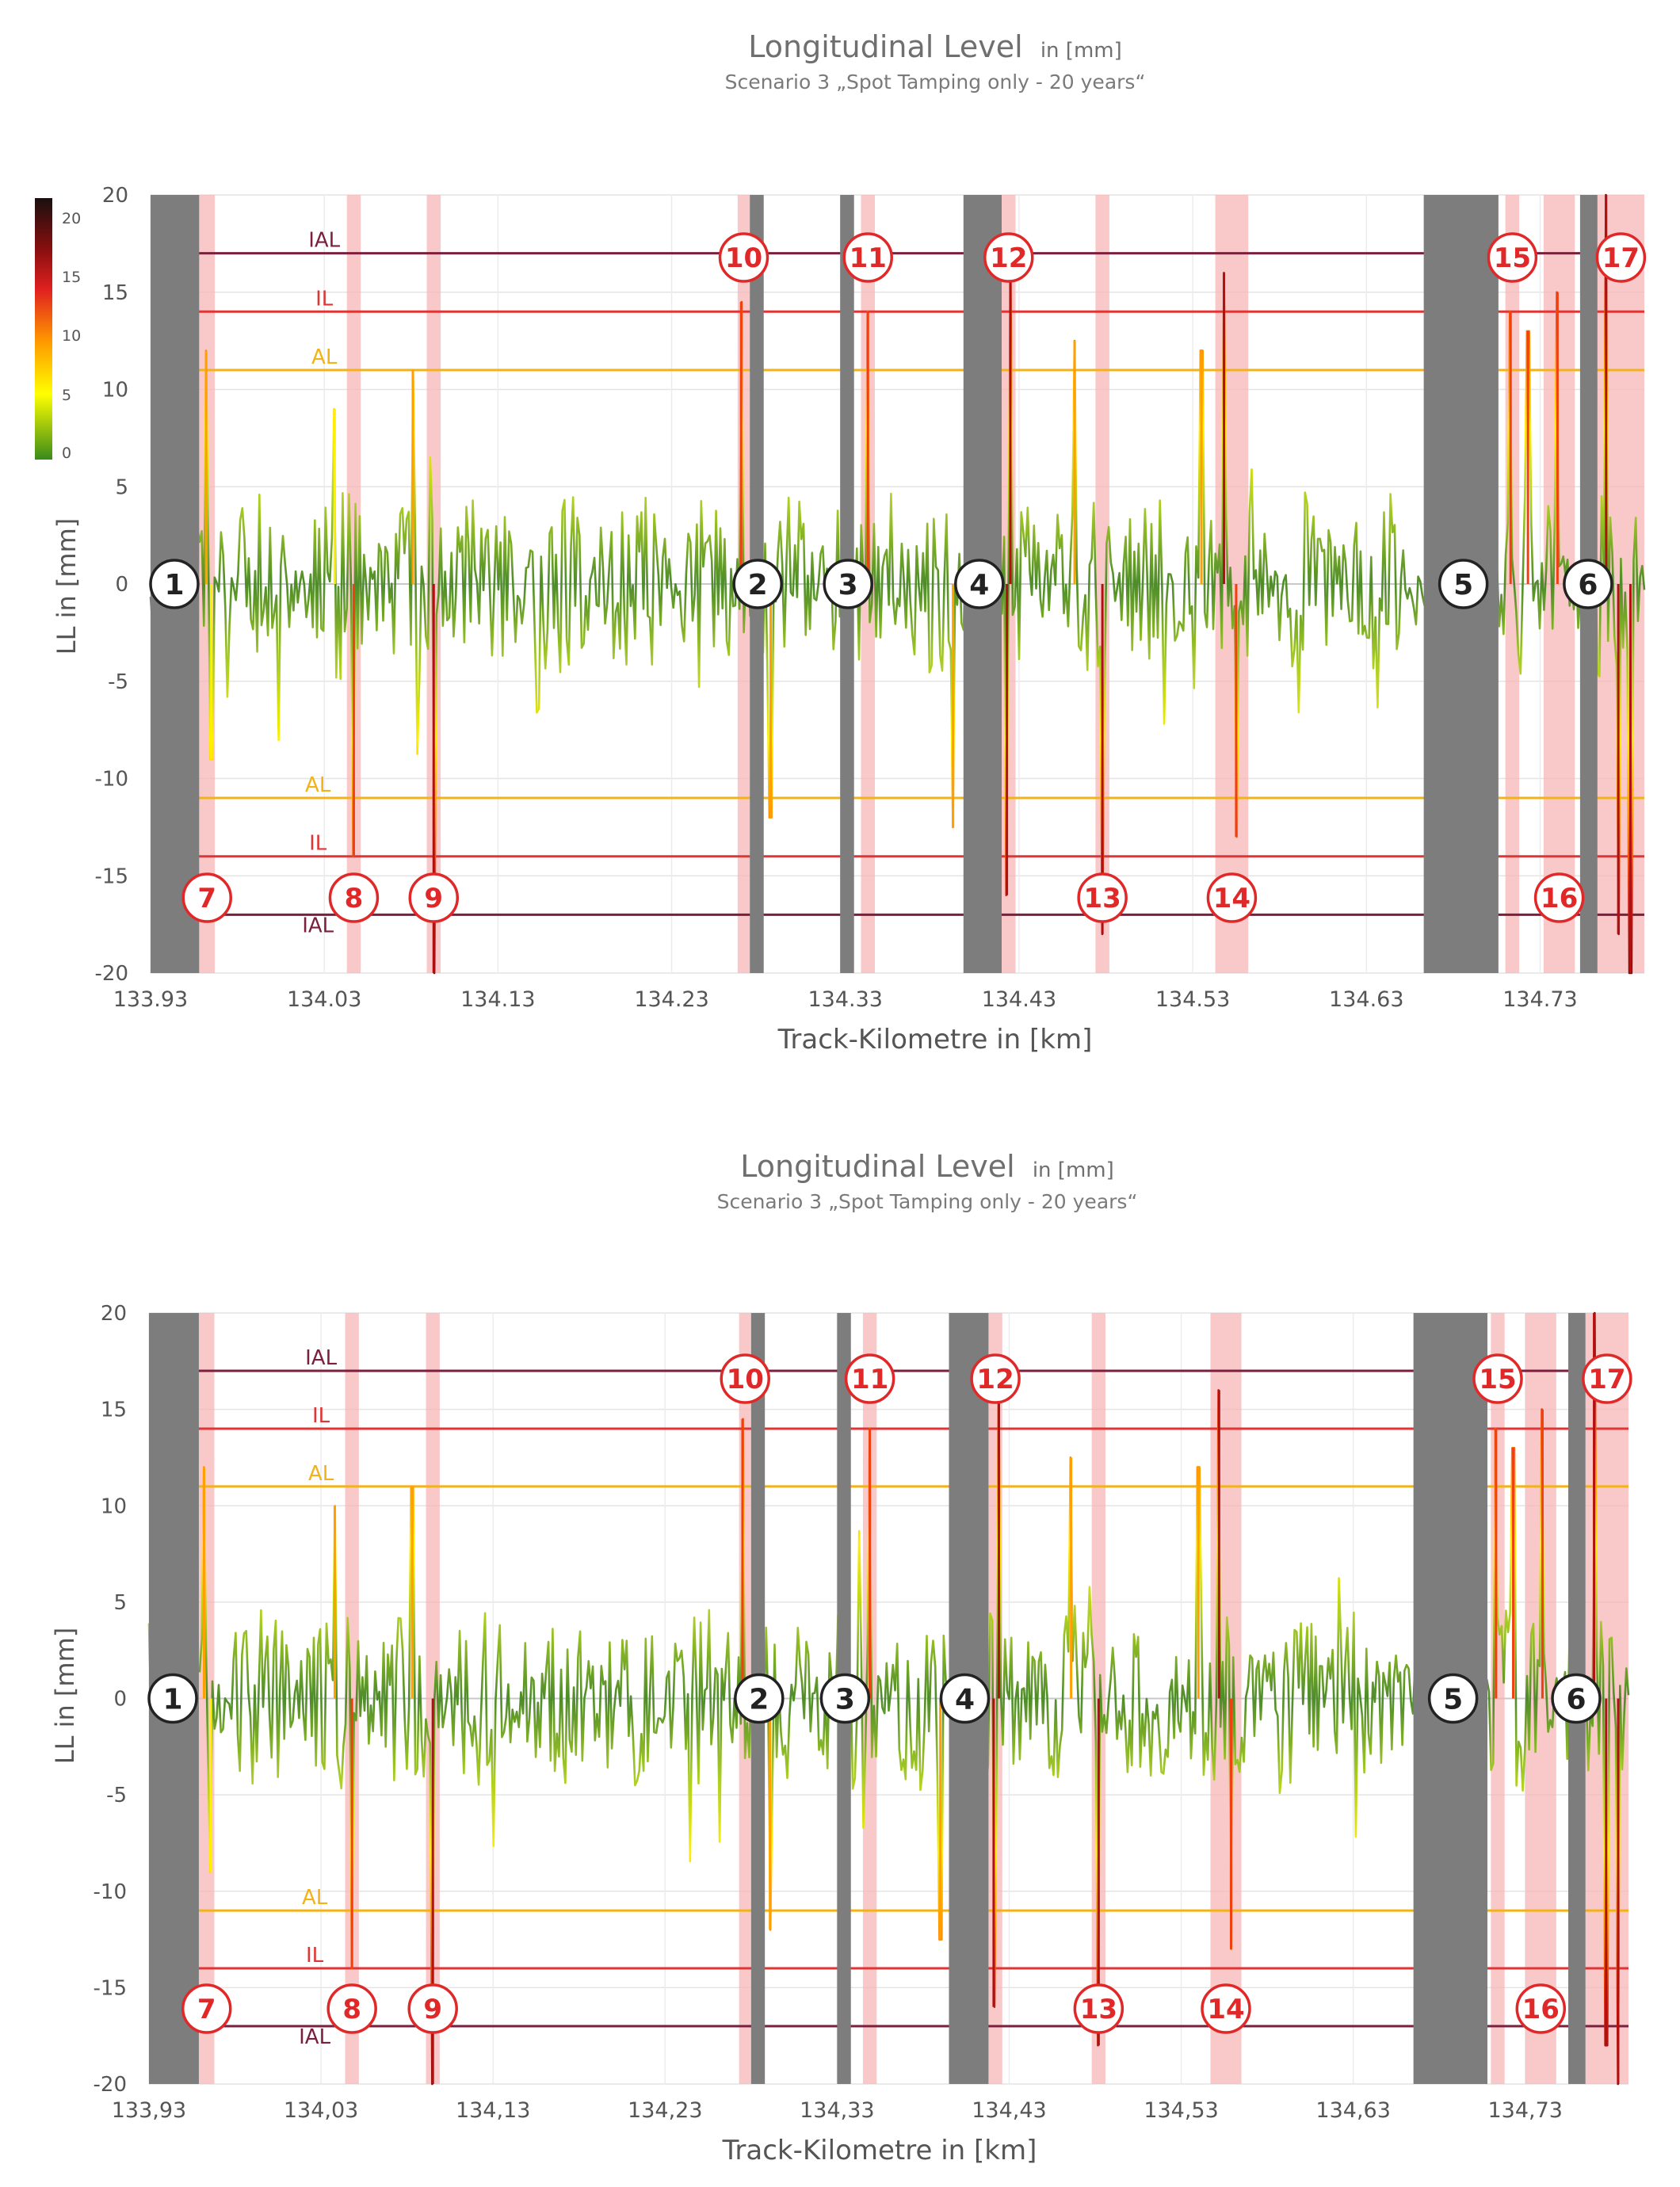 This screenshot has width=1680, height=2187. I want to click on x-tick-label: 134.23, so click(671, 999).